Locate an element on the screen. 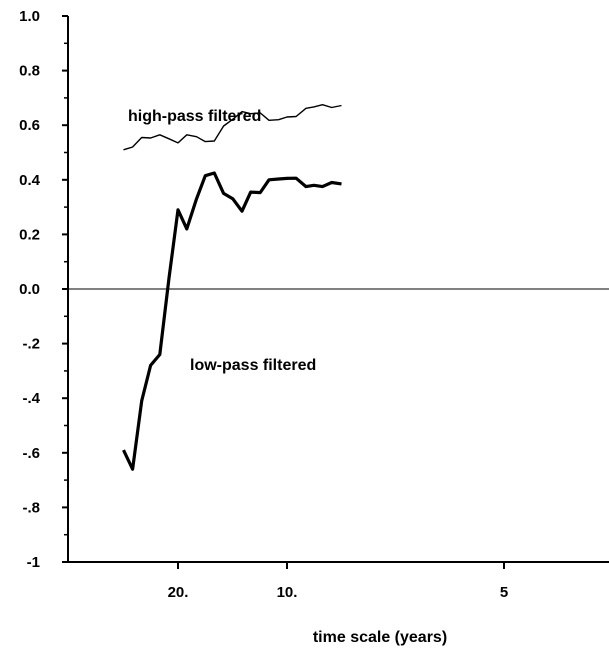 The height and width of the screenshot is (649, 609). y-tick-label: 1.0 is located at coordinates (29, 16).